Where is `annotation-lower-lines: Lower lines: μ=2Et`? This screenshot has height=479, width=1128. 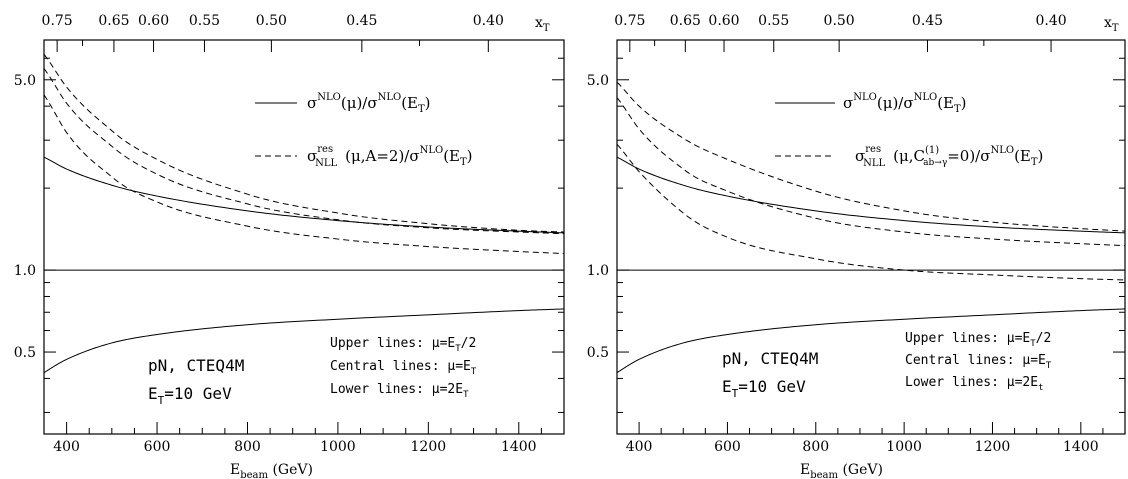 annotation-lower-lines: Lower lines: μ=2Et is located at coordinates (974, 384).